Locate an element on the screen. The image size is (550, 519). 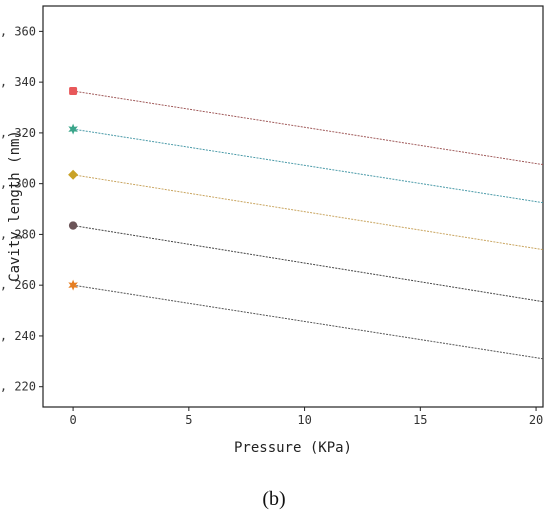
y-tick-label: 14, 220 is located at coordinates (18, 387).